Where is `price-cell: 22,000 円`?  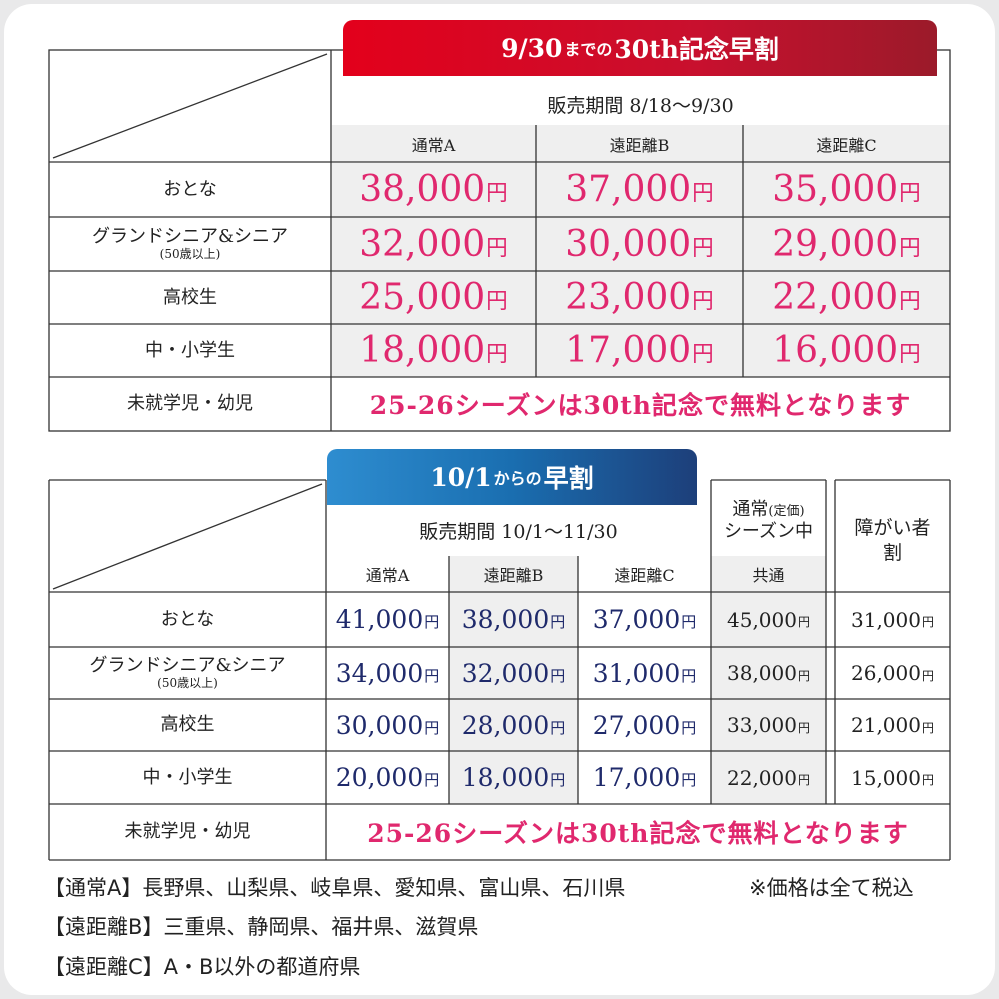 price-cell: 22,000 円 is located at coordinates (846, 297).